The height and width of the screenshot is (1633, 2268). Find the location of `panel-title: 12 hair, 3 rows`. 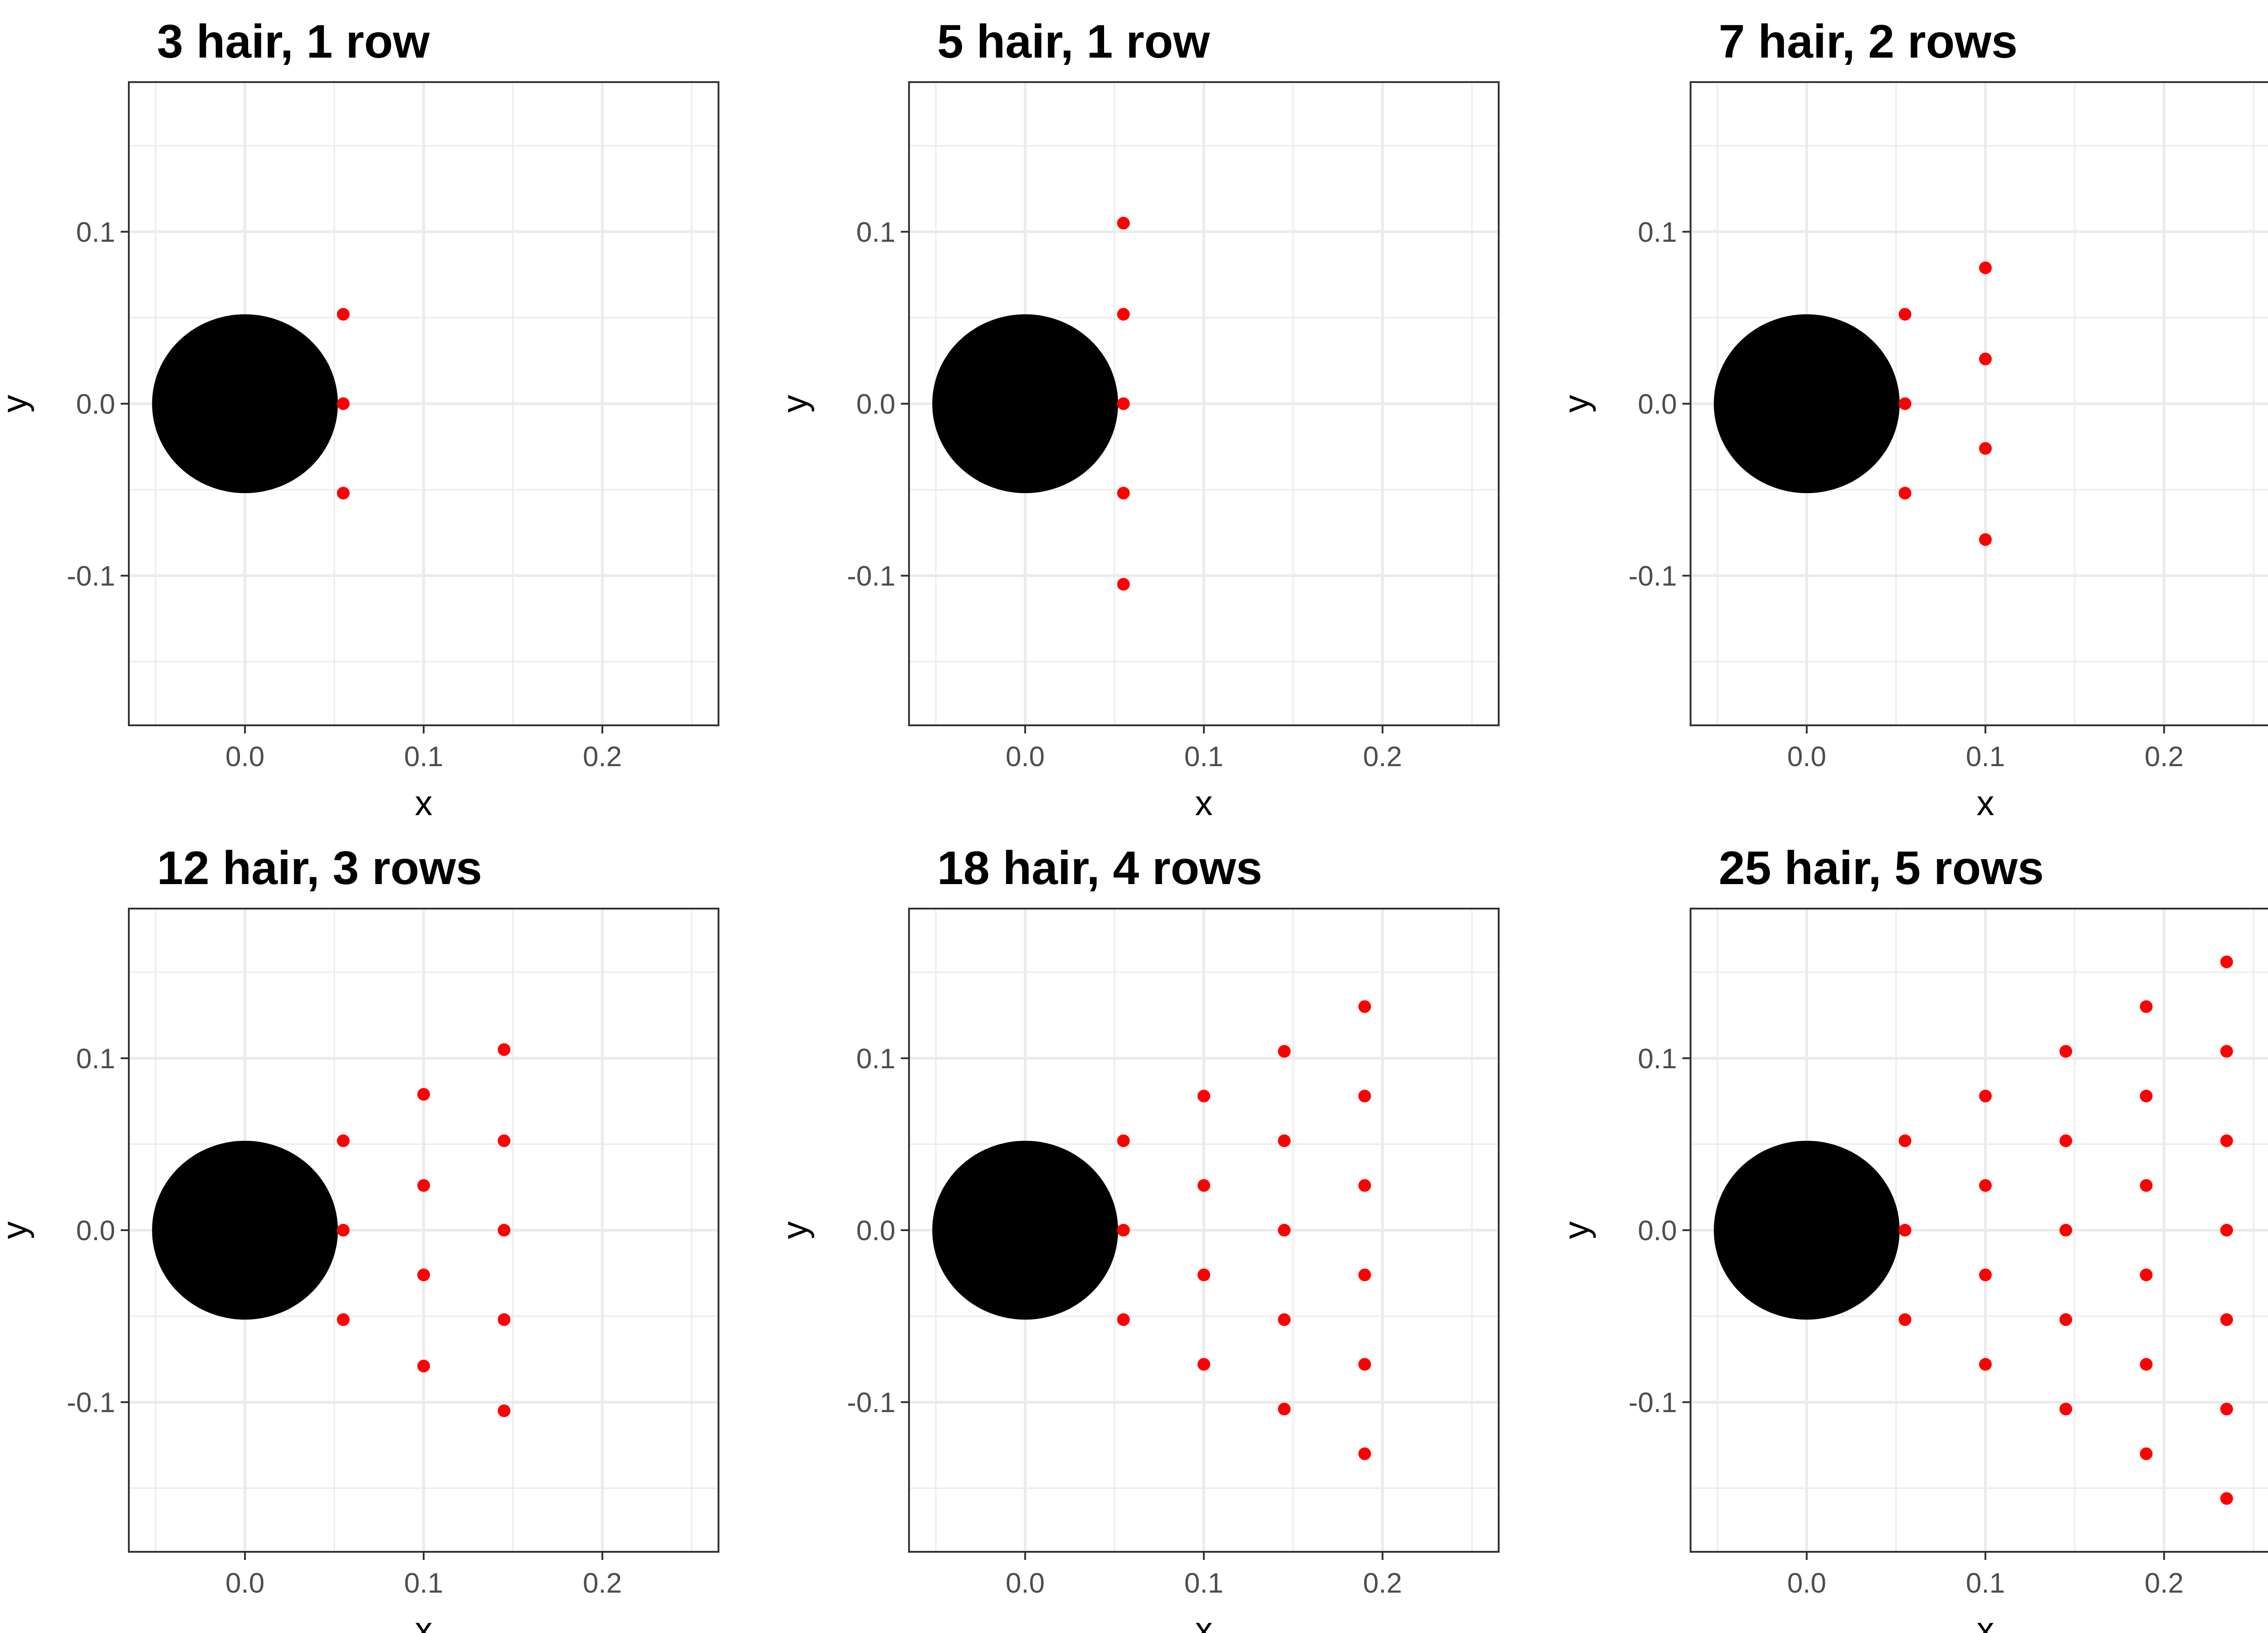

panel-title: 12 hair, 3 rows is located at coordinates (319, 868).